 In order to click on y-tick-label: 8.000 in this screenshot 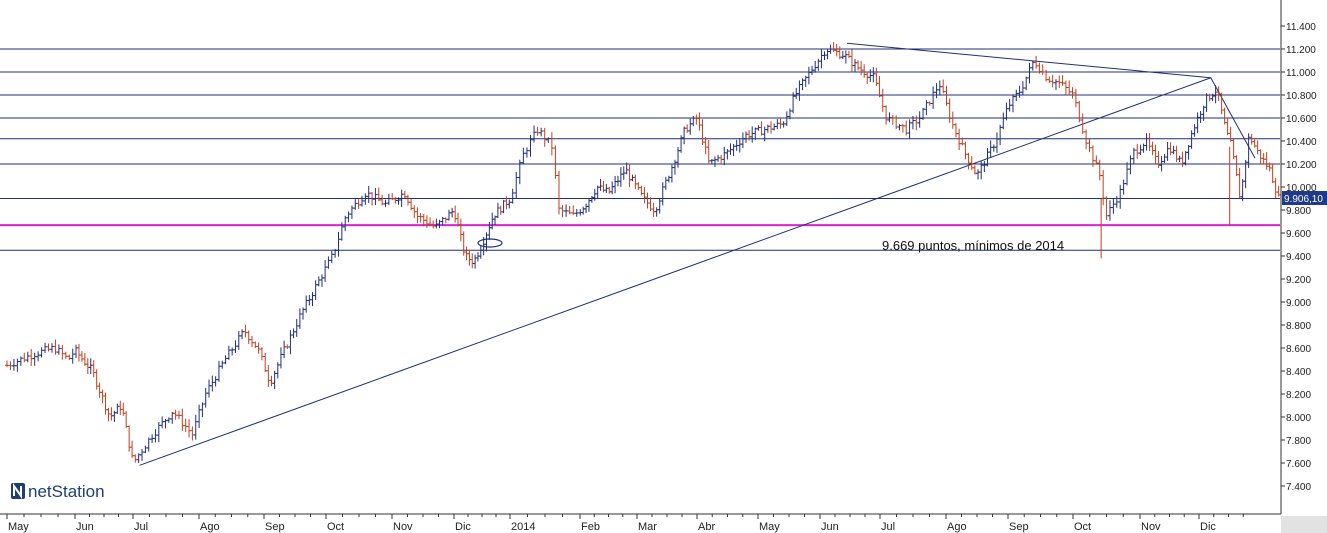, I will do `click(1298, 418)`.